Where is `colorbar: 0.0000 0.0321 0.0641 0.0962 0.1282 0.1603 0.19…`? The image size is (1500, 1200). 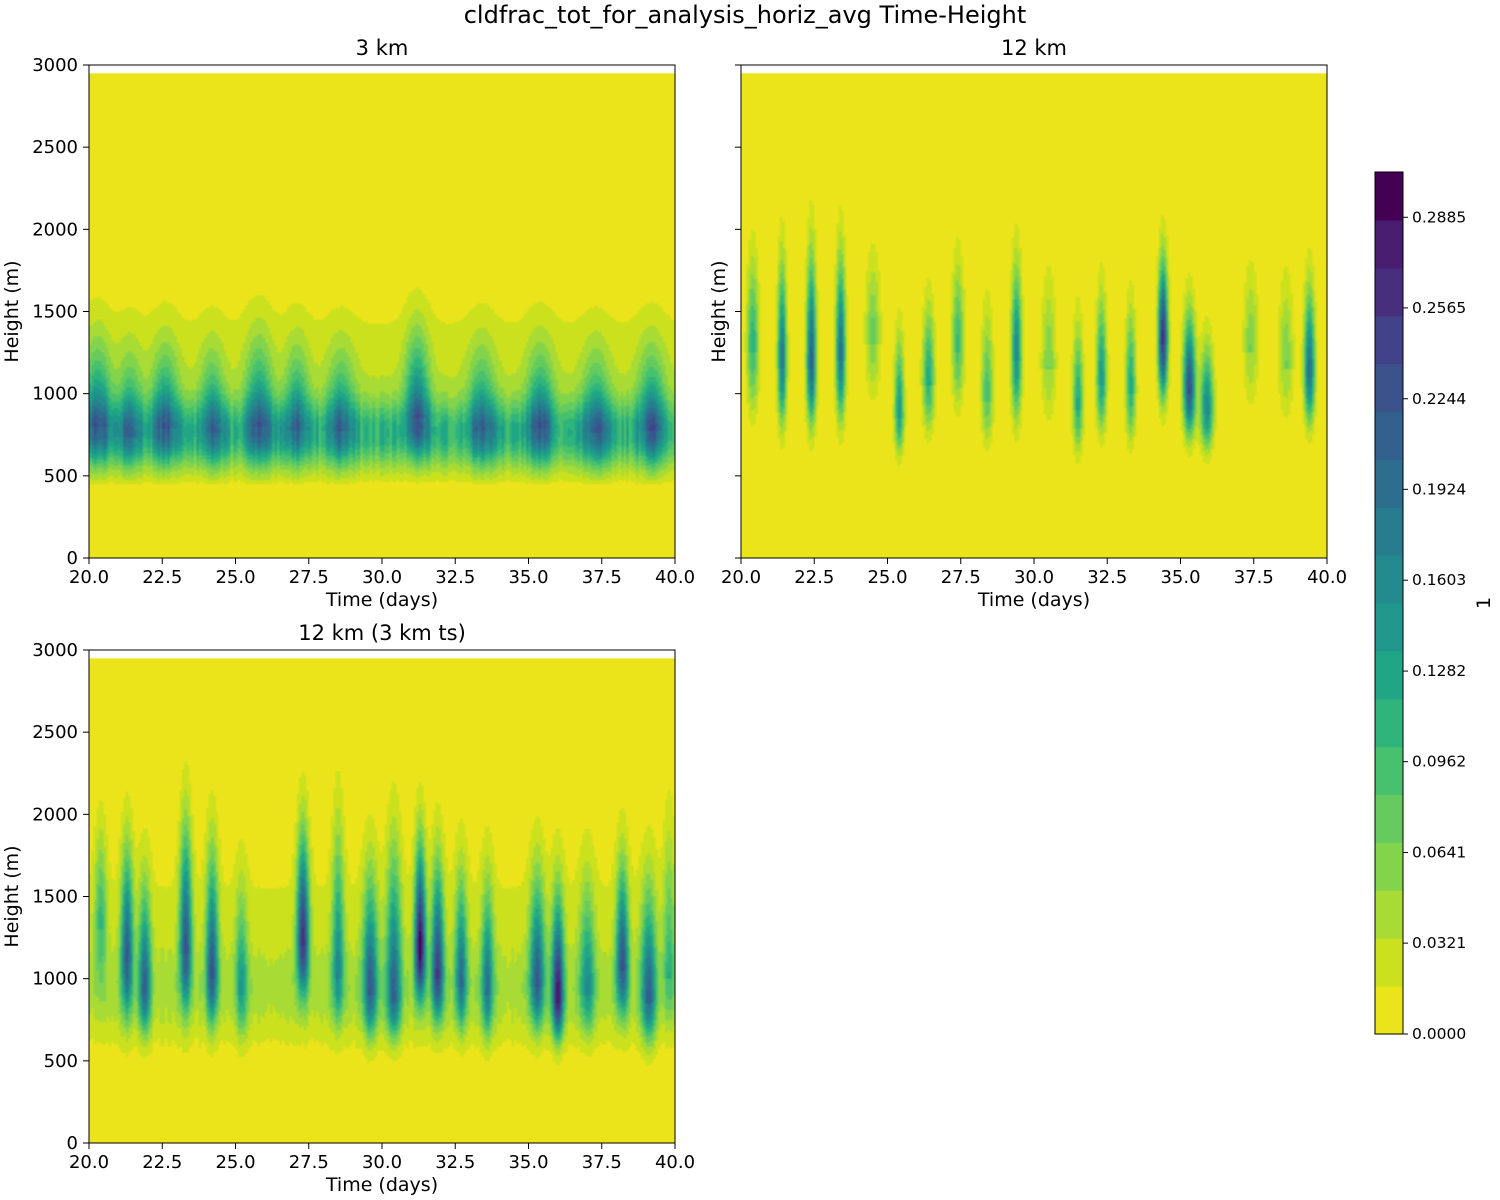
colorbar: 0.0000 0.0321 0.0641 0.0962 0.1282 0.1603 0.19… is located at coordinates (1434, 607).